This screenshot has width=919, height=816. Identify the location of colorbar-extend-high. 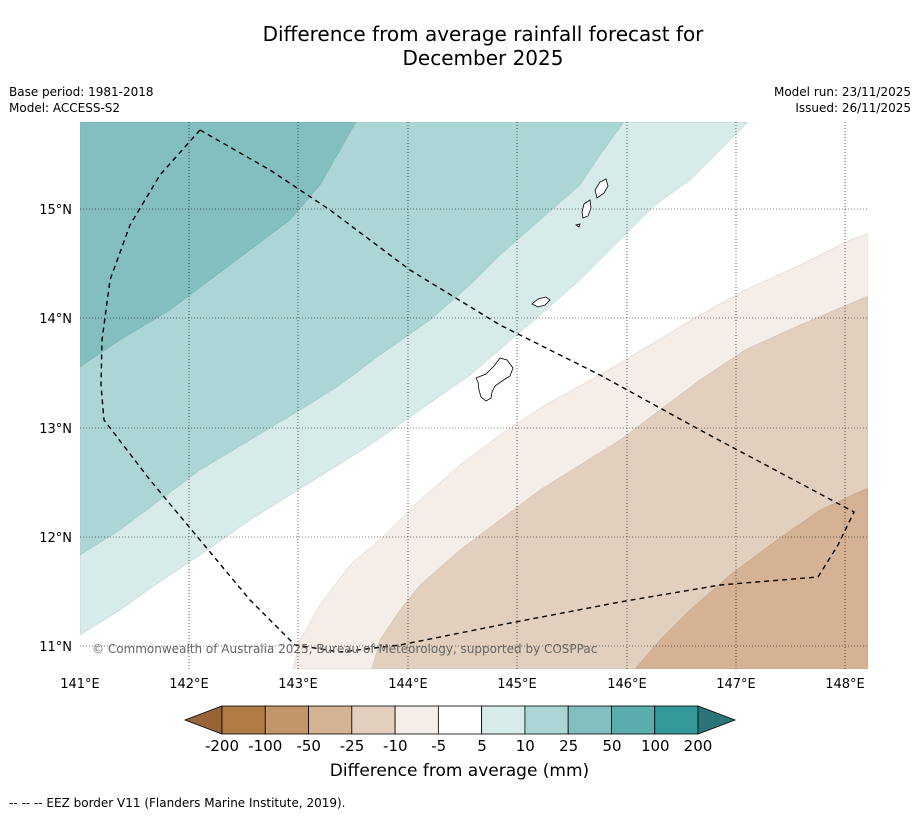
(717, 720).